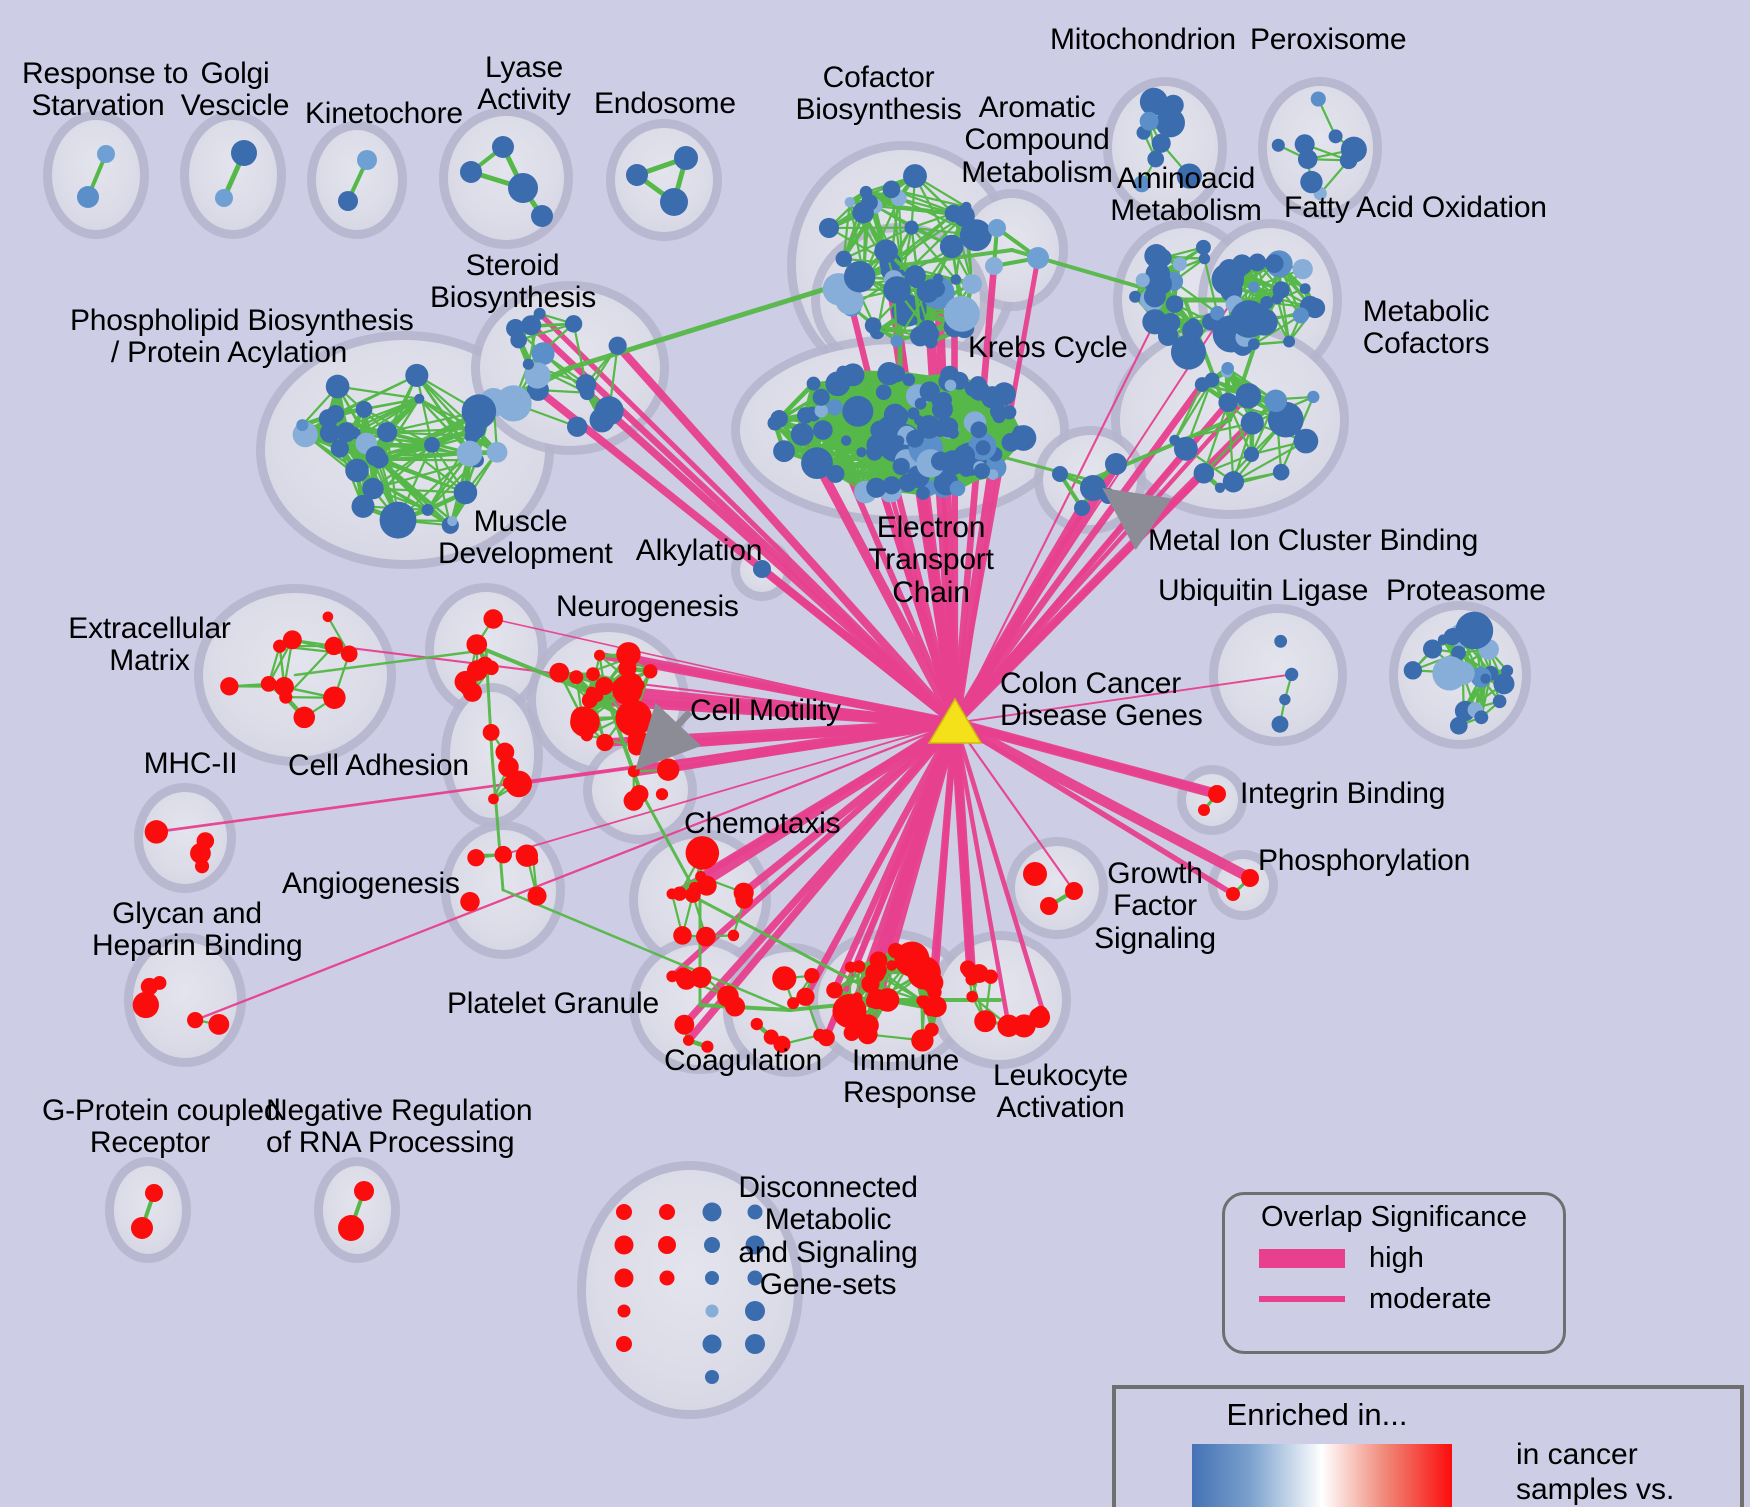  What do you see at coordinates (668, 736) in the screenshot?
I see `annotation-arrow-cell-motility` at bounding box center [668, 736].